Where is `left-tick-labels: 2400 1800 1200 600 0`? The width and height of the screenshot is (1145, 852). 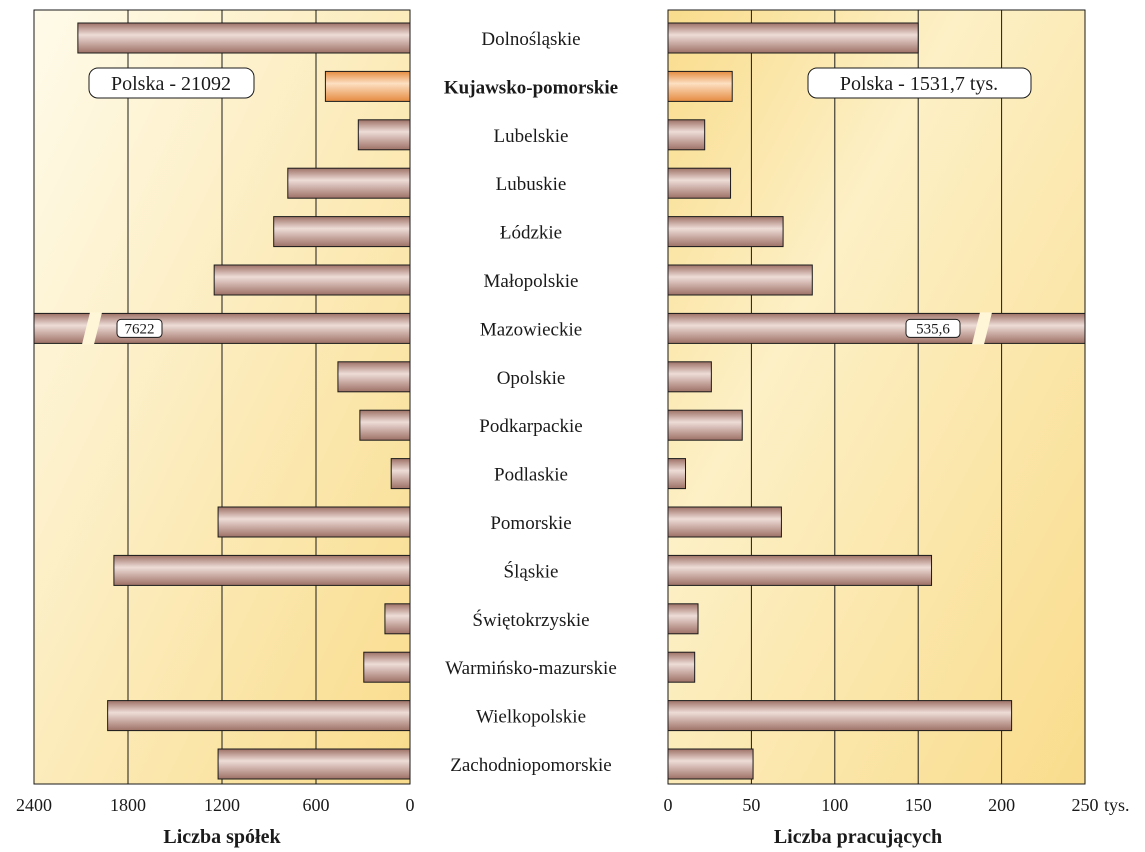
left-tick-labels: 2400 1800 1200 600 0 is located at coordinates (215, 805).